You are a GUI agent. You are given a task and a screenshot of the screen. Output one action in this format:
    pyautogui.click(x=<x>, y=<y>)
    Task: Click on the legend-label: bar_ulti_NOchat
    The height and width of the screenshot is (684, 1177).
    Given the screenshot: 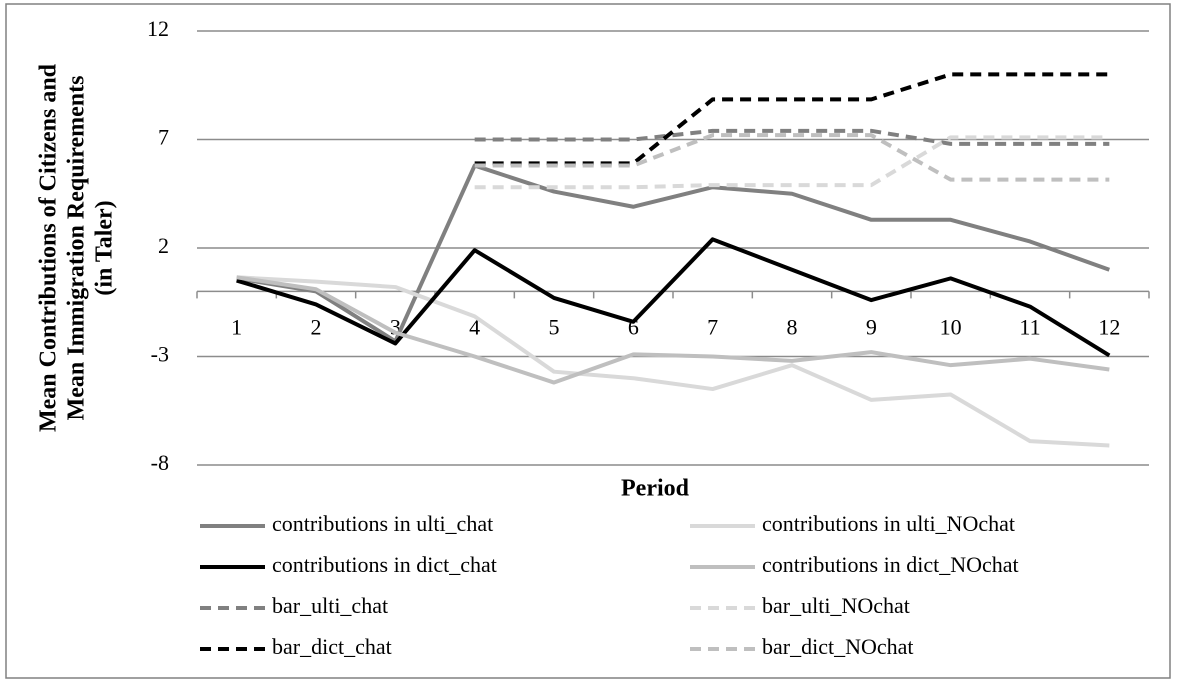 What is the action you would take?
    pyautogui.click(x=836, y=605)
    